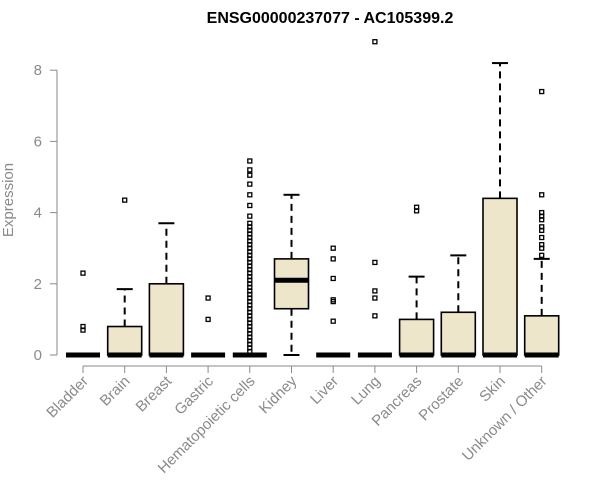  What do you see at coordinates (46, 213) in the screenshot?
I see `y-axis: 0 2 4 6 8` at bounding box center [46, 213].